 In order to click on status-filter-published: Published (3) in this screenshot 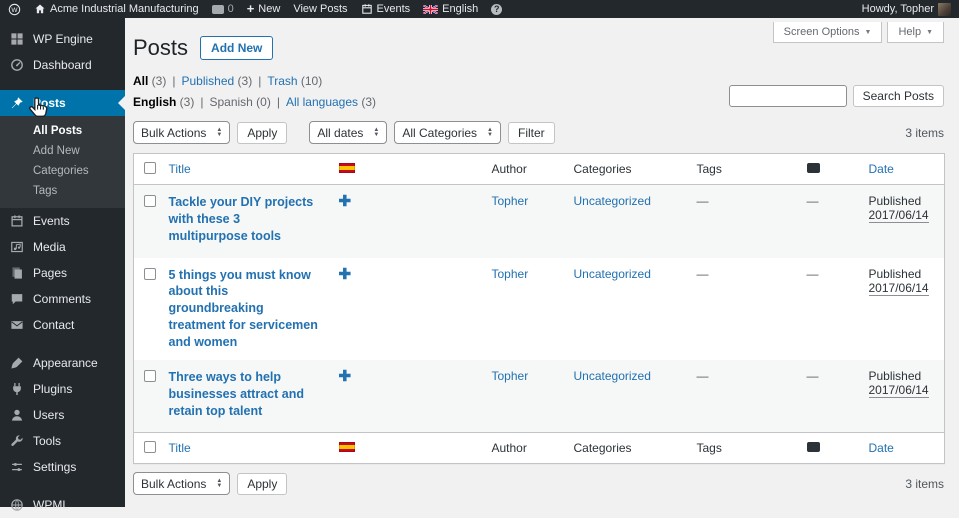, I will do `click(216, 81)`.